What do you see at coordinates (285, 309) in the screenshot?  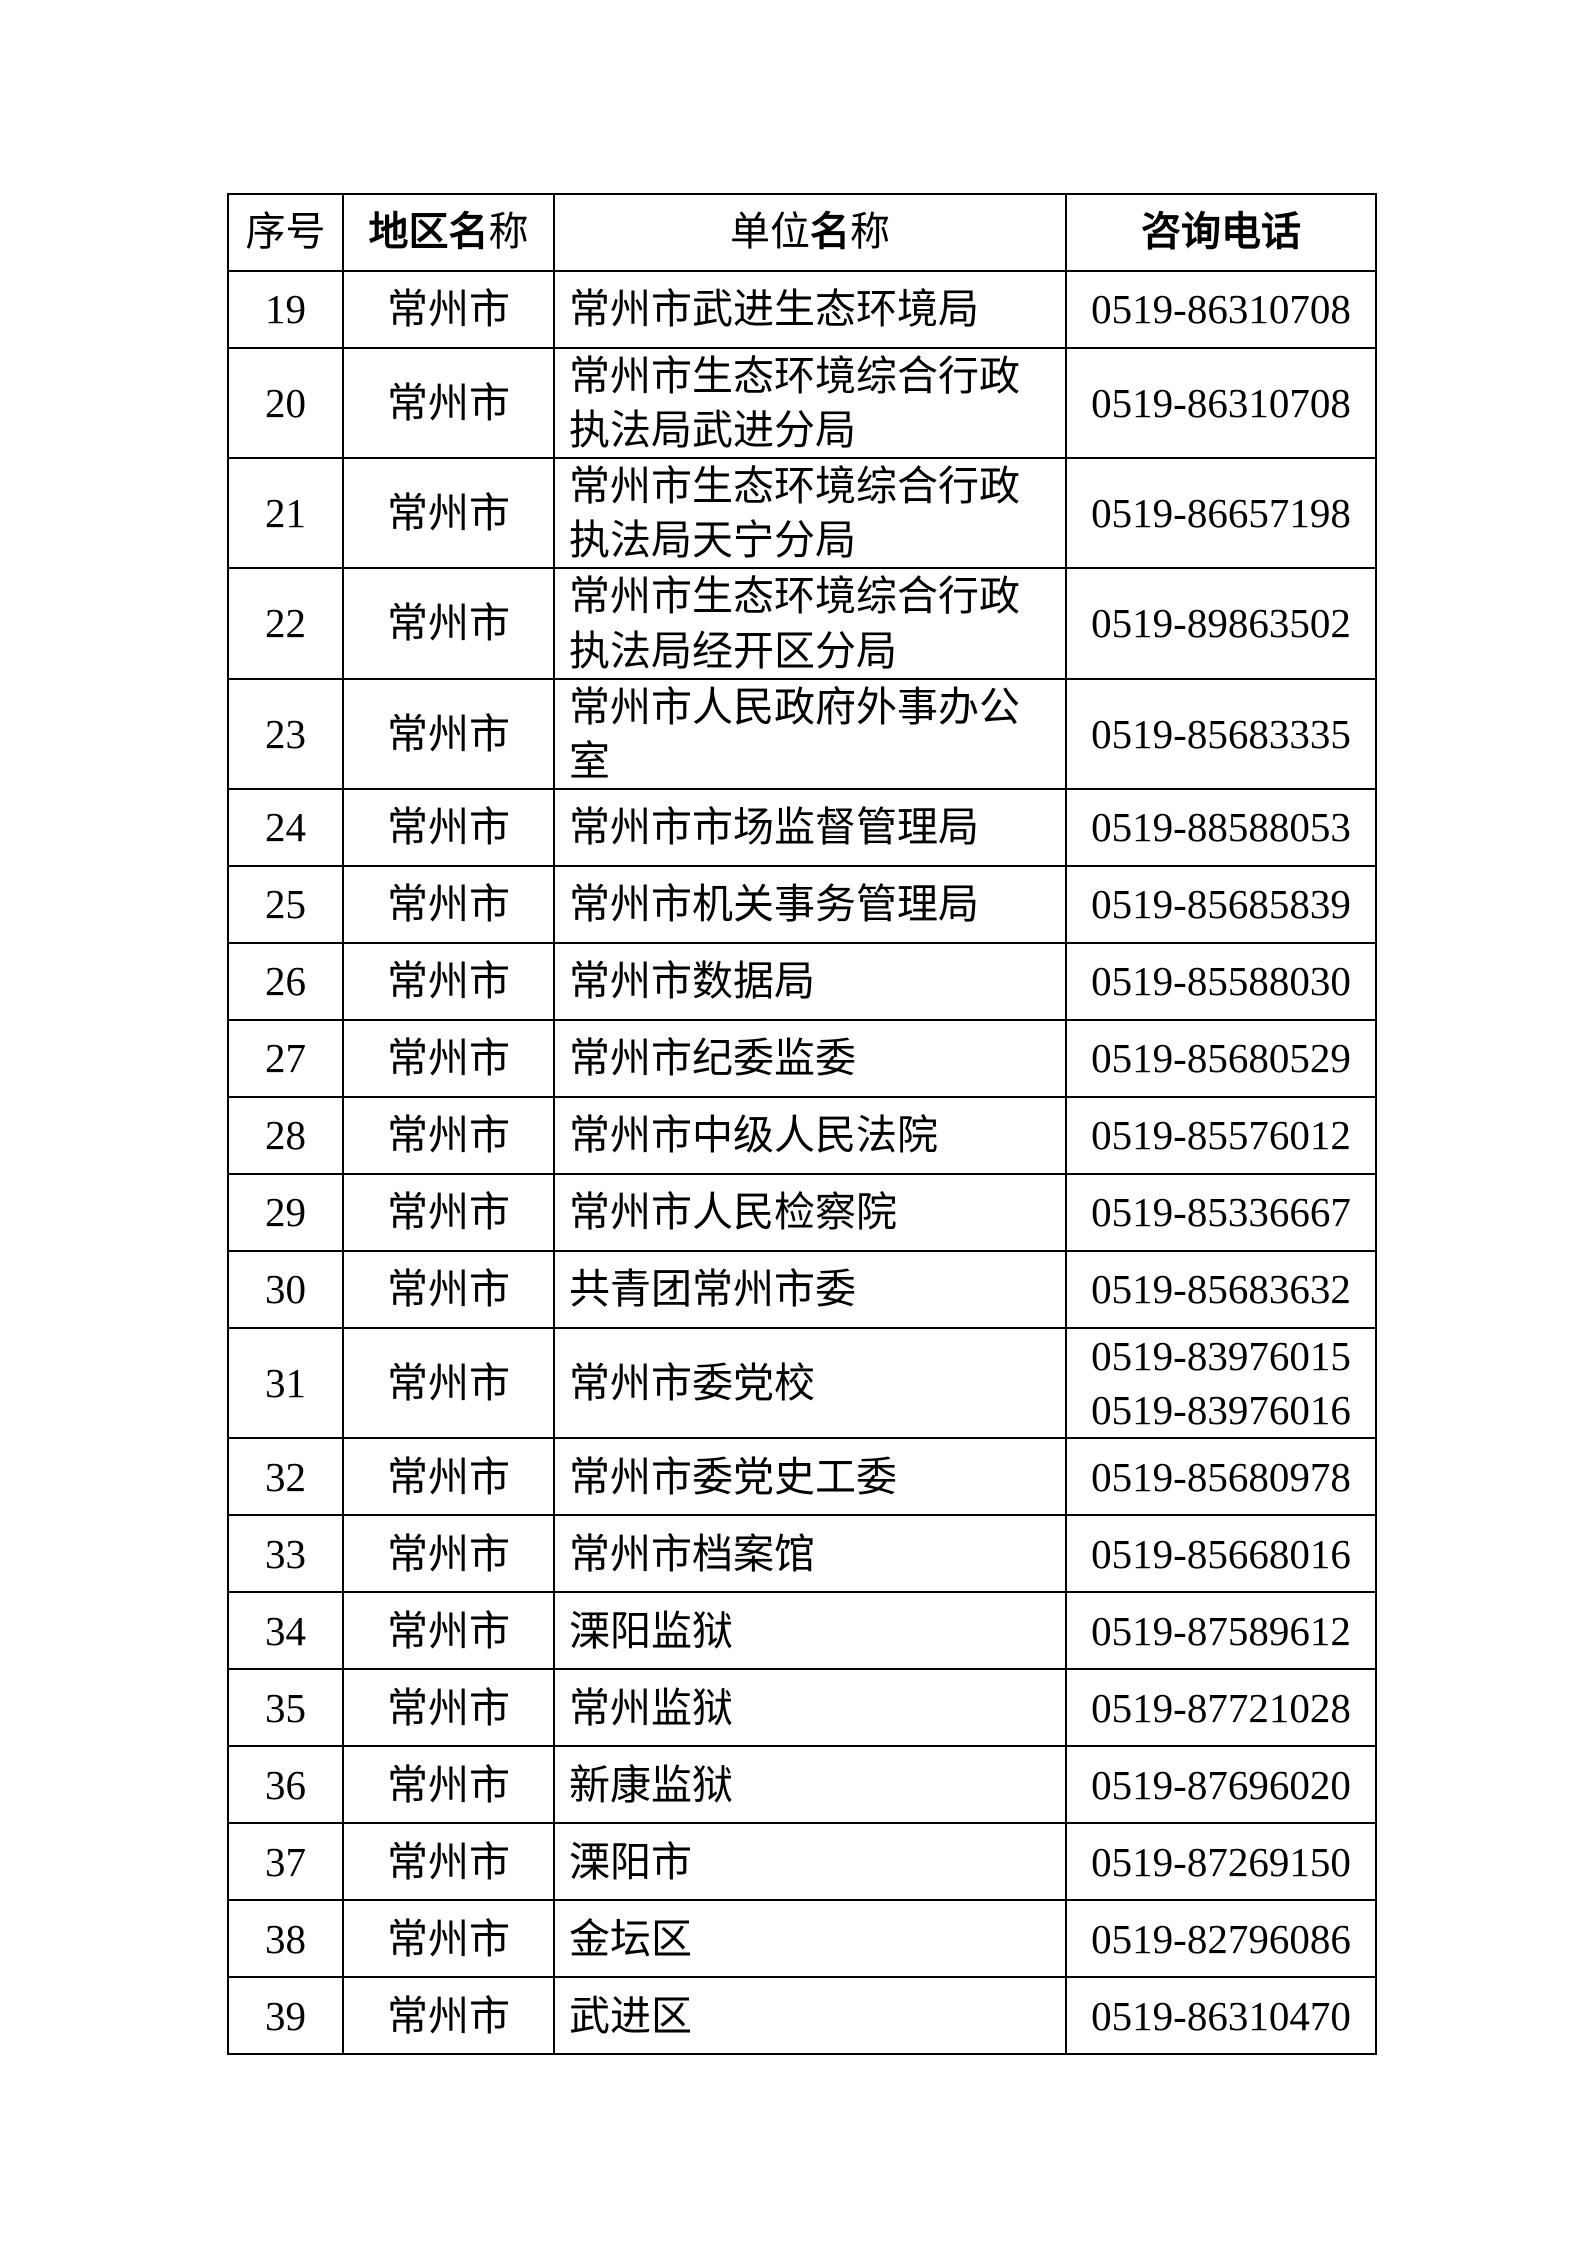 I see `seq-cell: 19` at bounding box center [285, 309].